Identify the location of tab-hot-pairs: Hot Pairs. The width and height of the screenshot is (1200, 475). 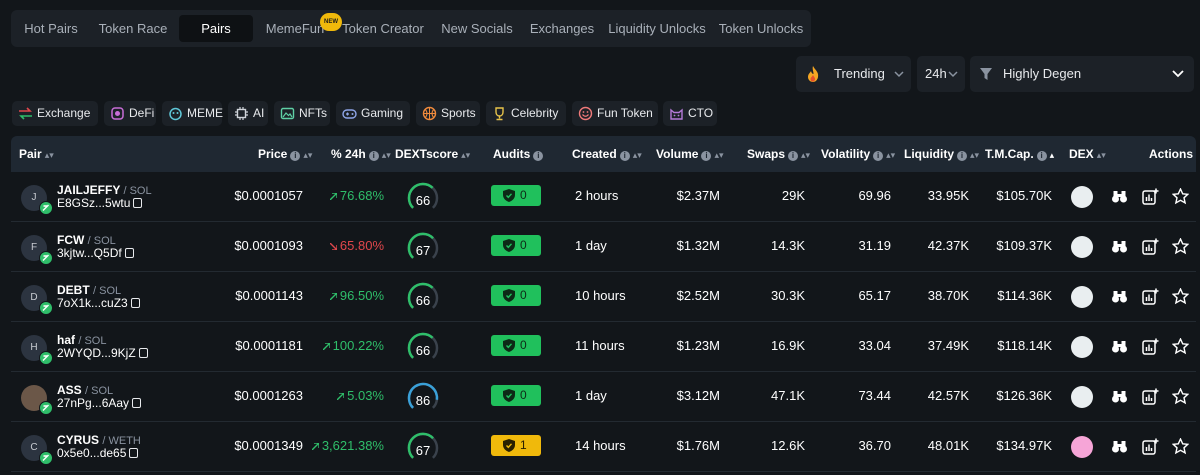
(51, 28).